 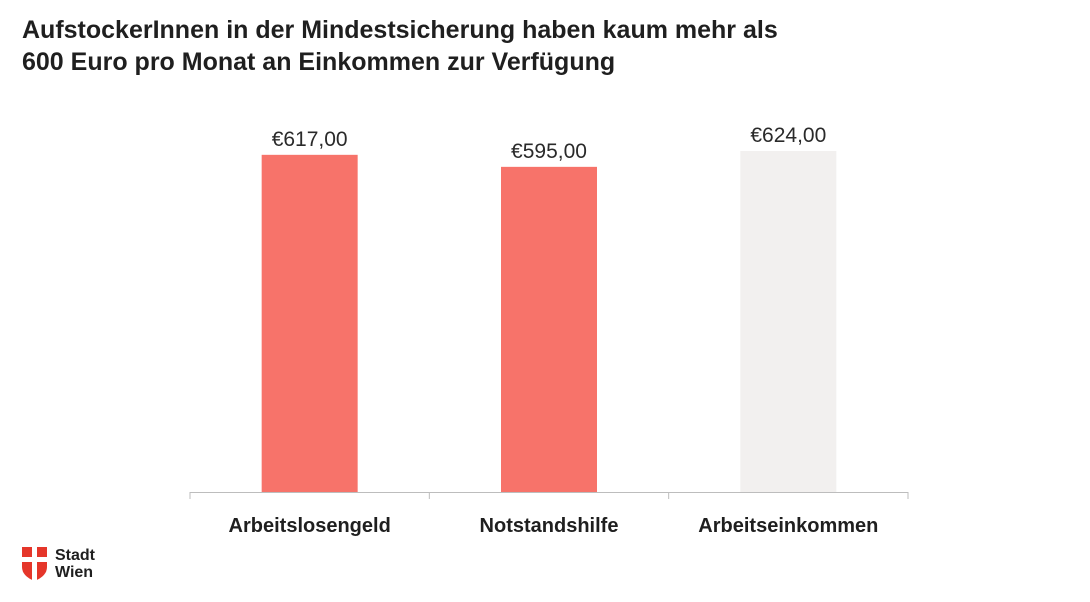 I want to click on value-label-notstandshilfe: €595,00, so click(x=549, y=151).